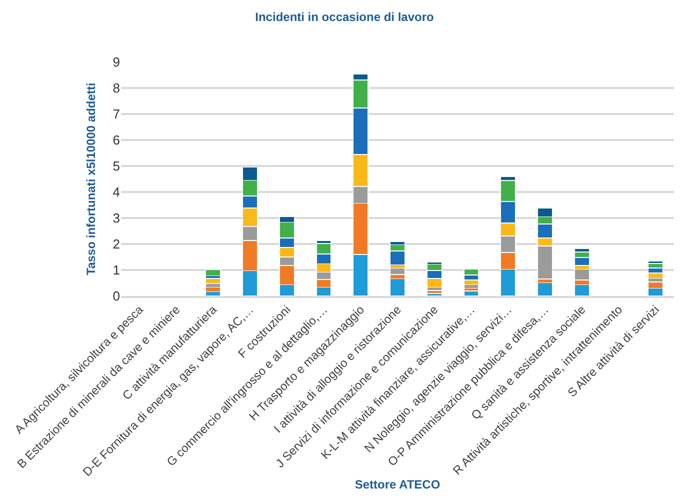  I want to click on y-tick-label: 7, so click(116, 114).